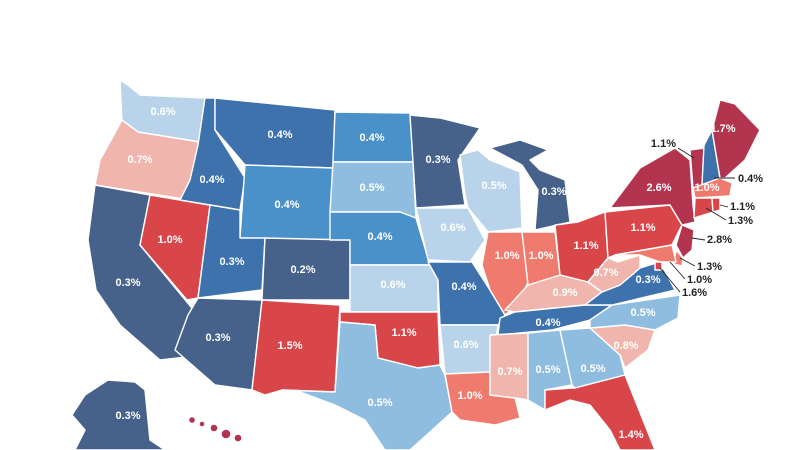 The width and height of the screenshot is (800, 450). Describe the element at coordinates (719, 240) in the screenshot. I see `label-nj: 2.8%` at that location.